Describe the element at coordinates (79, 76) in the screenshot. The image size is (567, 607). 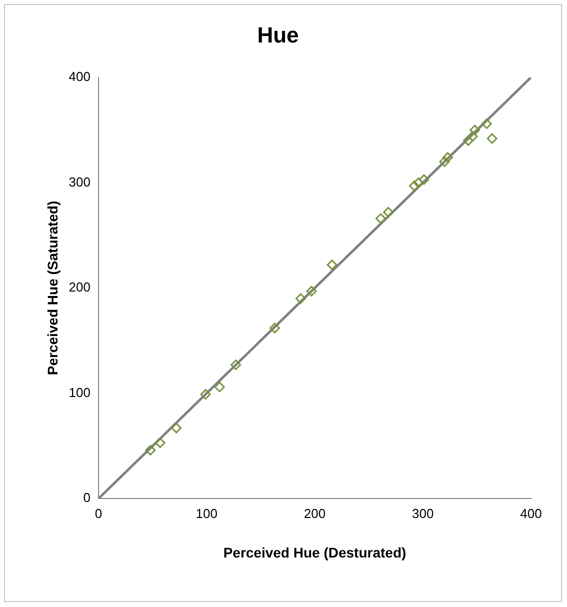
I see `y-tick-label: 400` at that location.